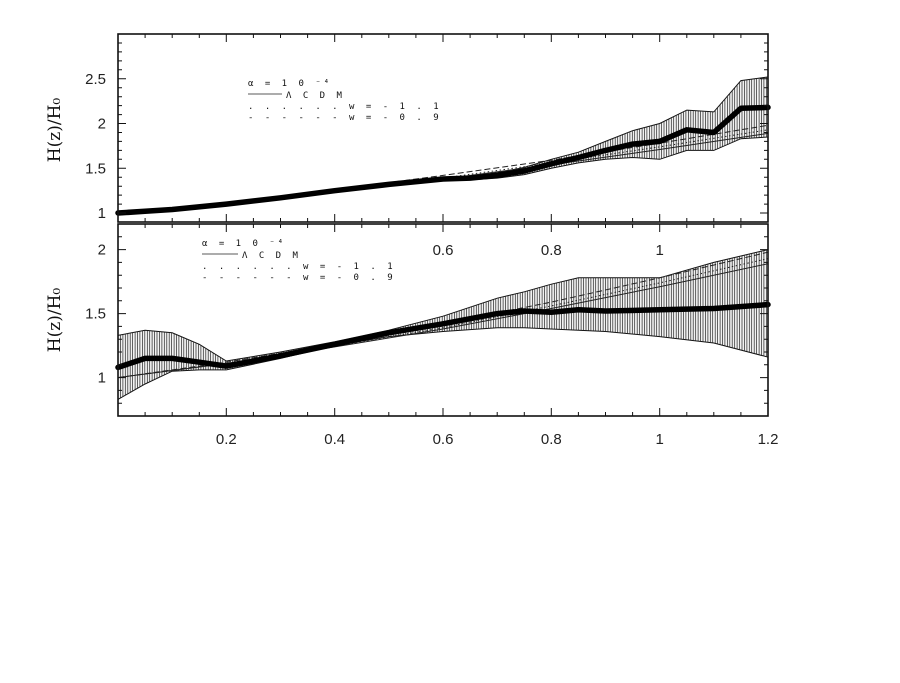 This screenshot has height=683, width=900. Describe the element at coordinates (226, 439) in the screenshot. I see `x-tick-label: 0.2` at that location.